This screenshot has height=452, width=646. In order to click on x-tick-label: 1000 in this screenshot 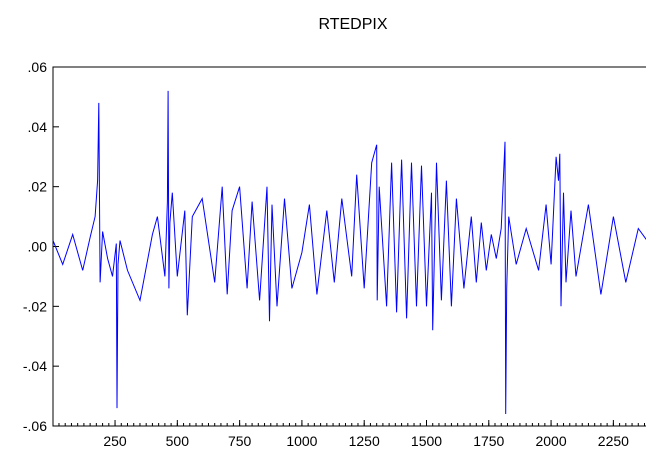, I will do `click(301, 441)`.